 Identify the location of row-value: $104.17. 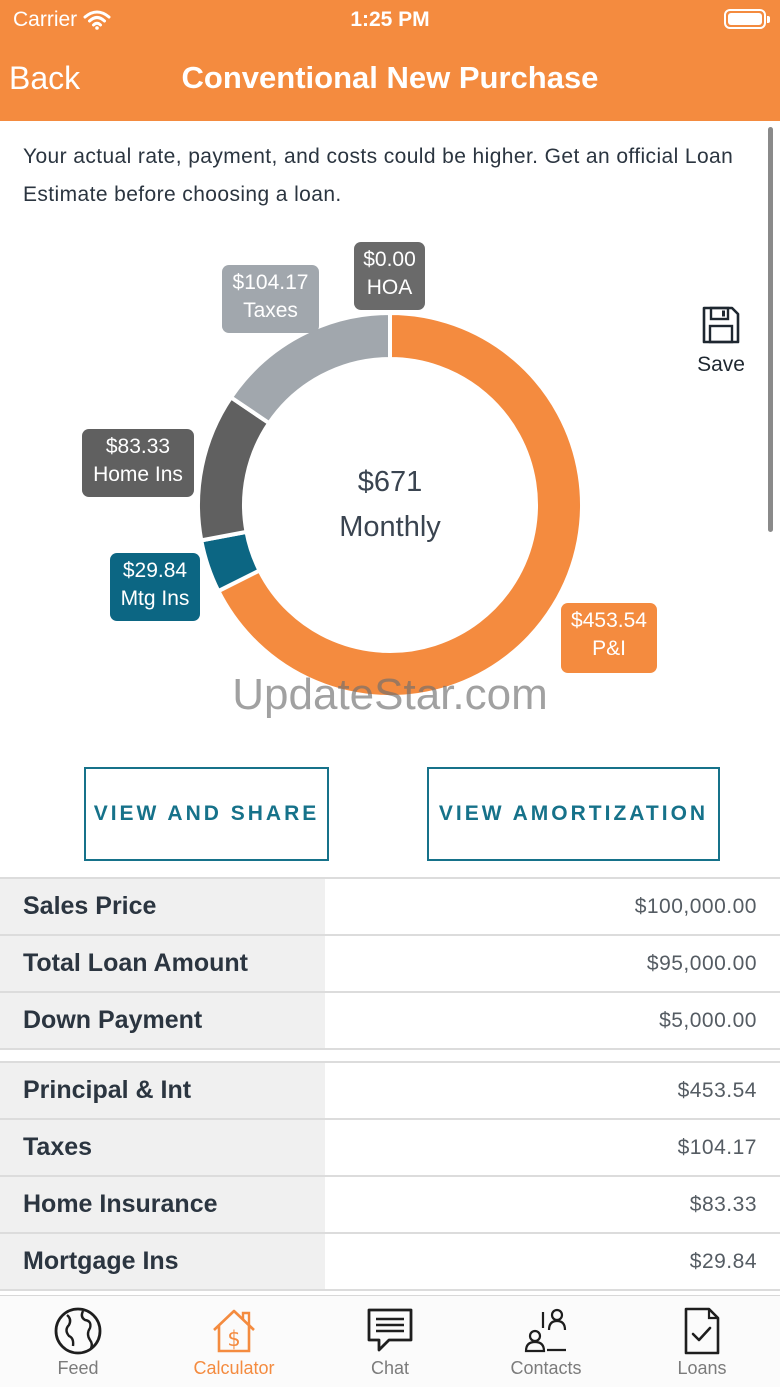
(552, 1147).